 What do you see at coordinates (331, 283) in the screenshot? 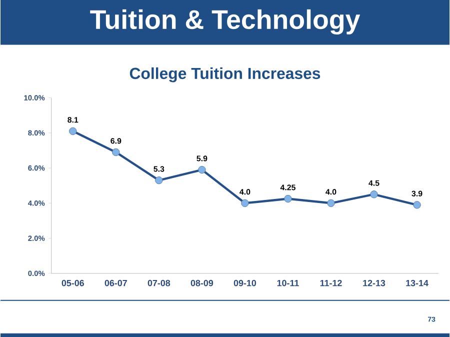
I see `x-tick-label: 11-12` at bounding box center [331, 283].